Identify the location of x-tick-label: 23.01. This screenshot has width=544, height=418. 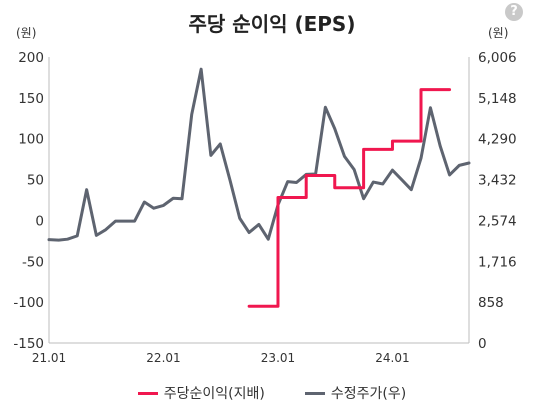
(278, 358).